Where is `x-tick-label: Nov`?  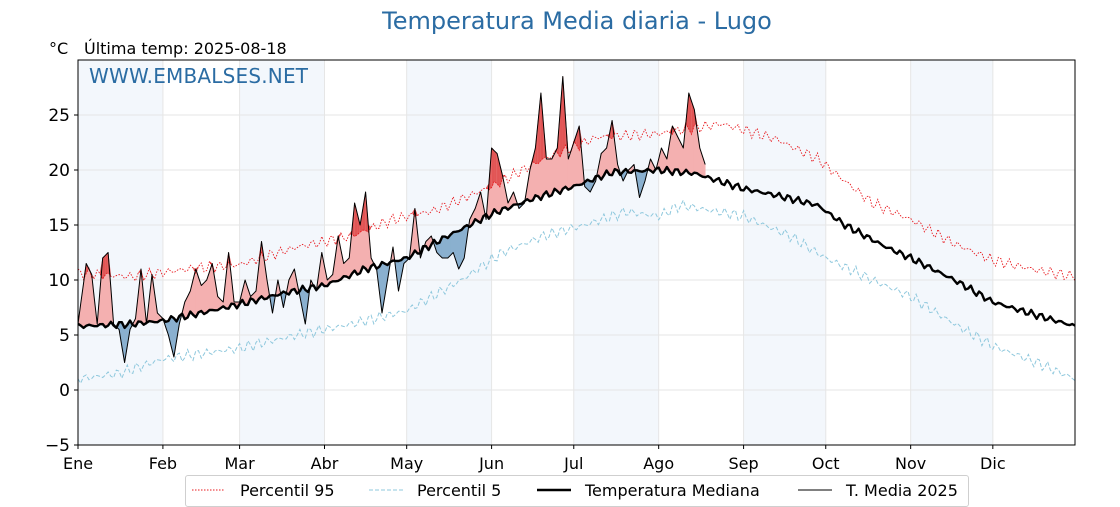
x-tick-label: Nov is located at coordinates (910, 463).